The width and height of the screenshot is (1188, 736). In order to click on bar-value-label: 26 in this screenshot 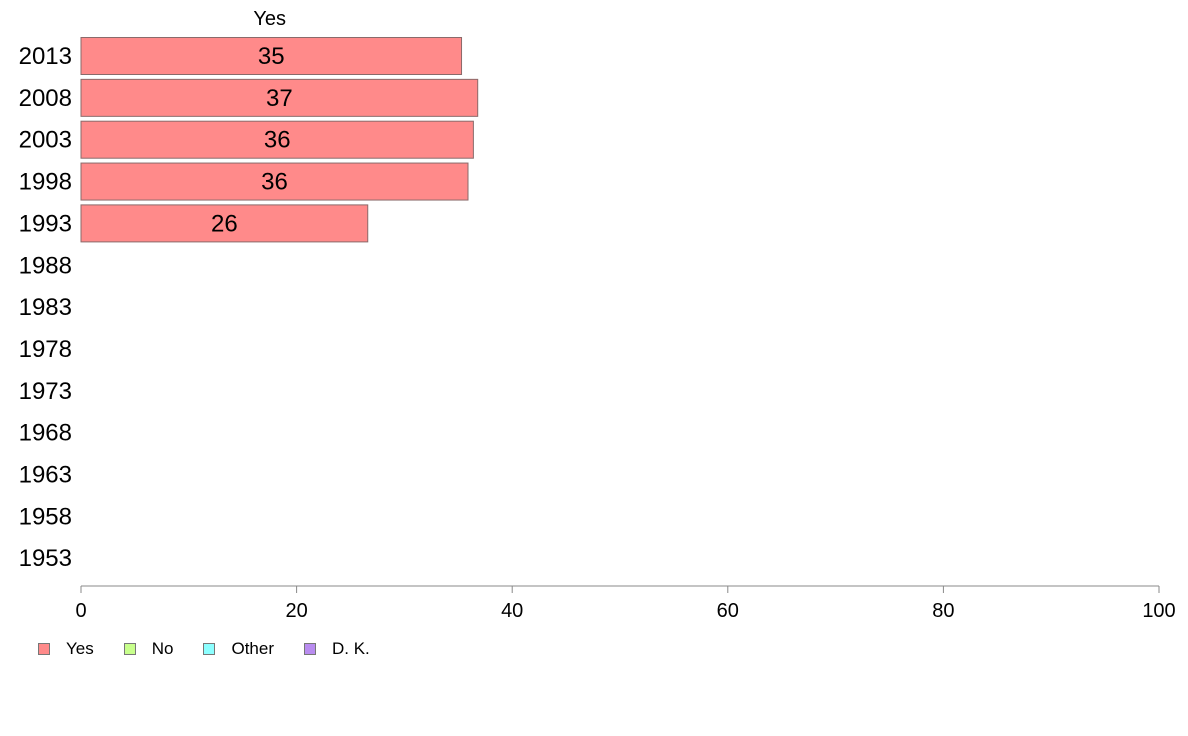, I will do `click(224, 223)`.